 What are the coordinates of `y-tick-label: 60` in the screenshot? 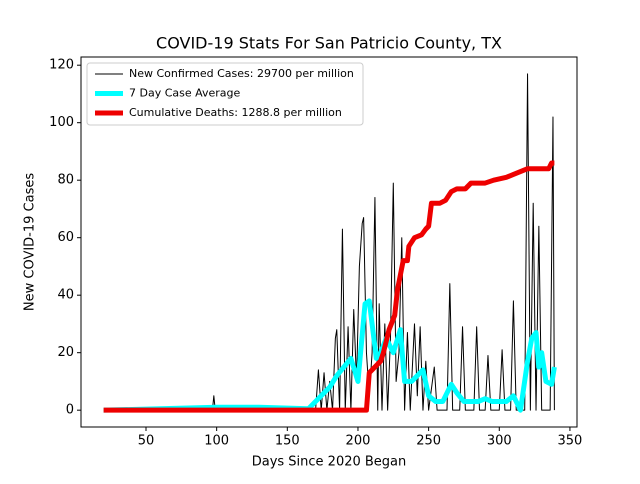 It's located at (65, 237).